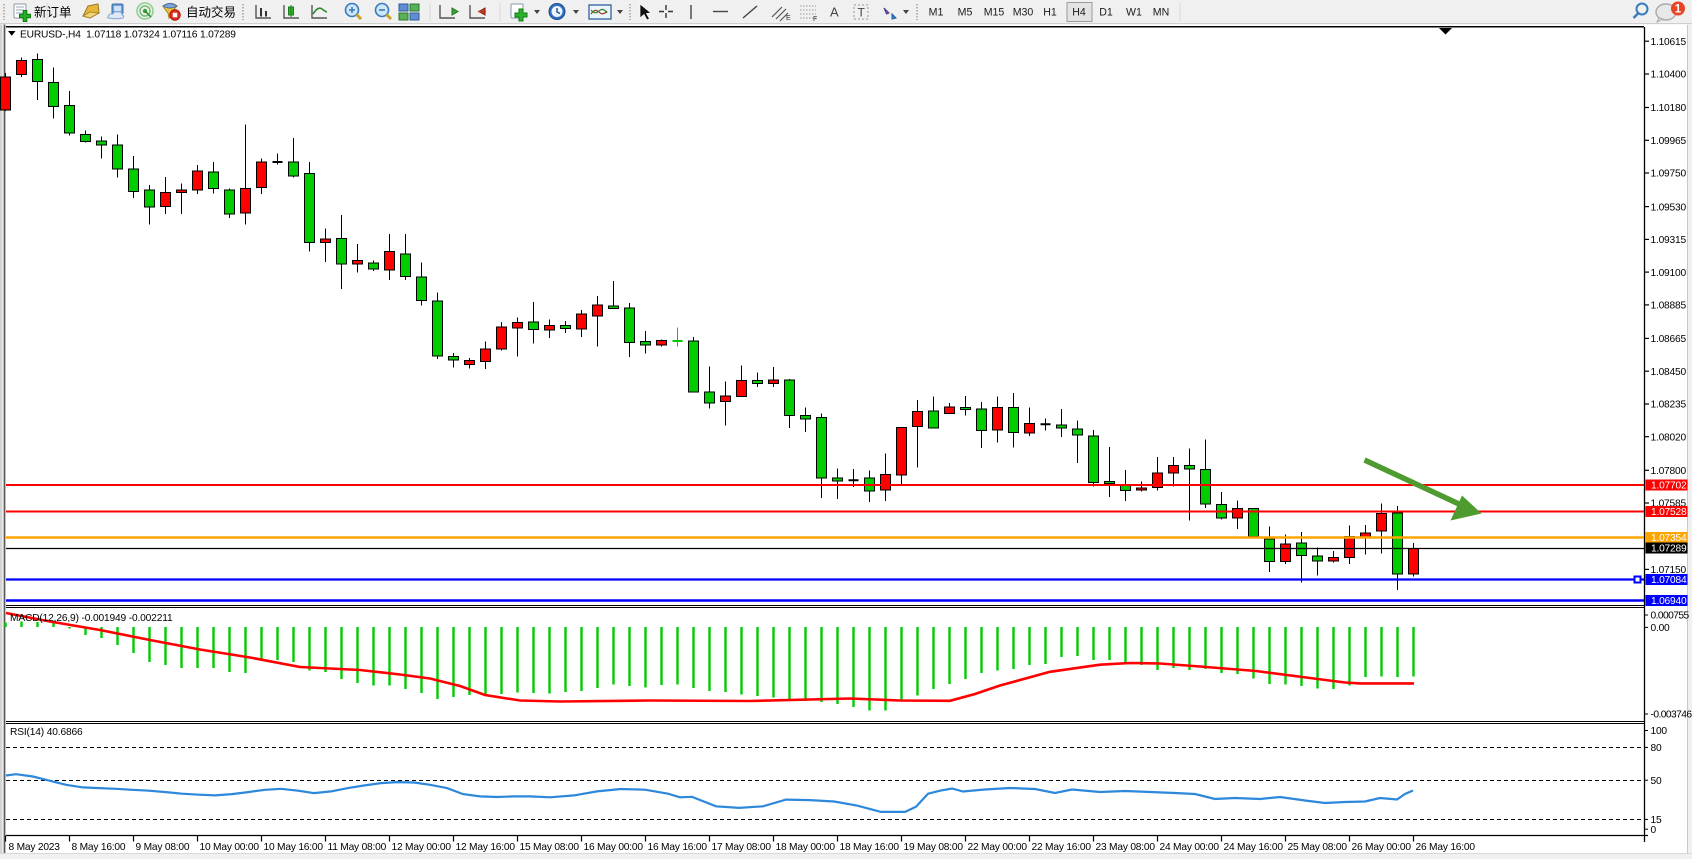 The width and height of the screenshot is (1692, 859). What do you see at coordinates (1669, 580) in the screenshot?
I see `svg-text: 1.07084` at bounding box center [1669, 580].